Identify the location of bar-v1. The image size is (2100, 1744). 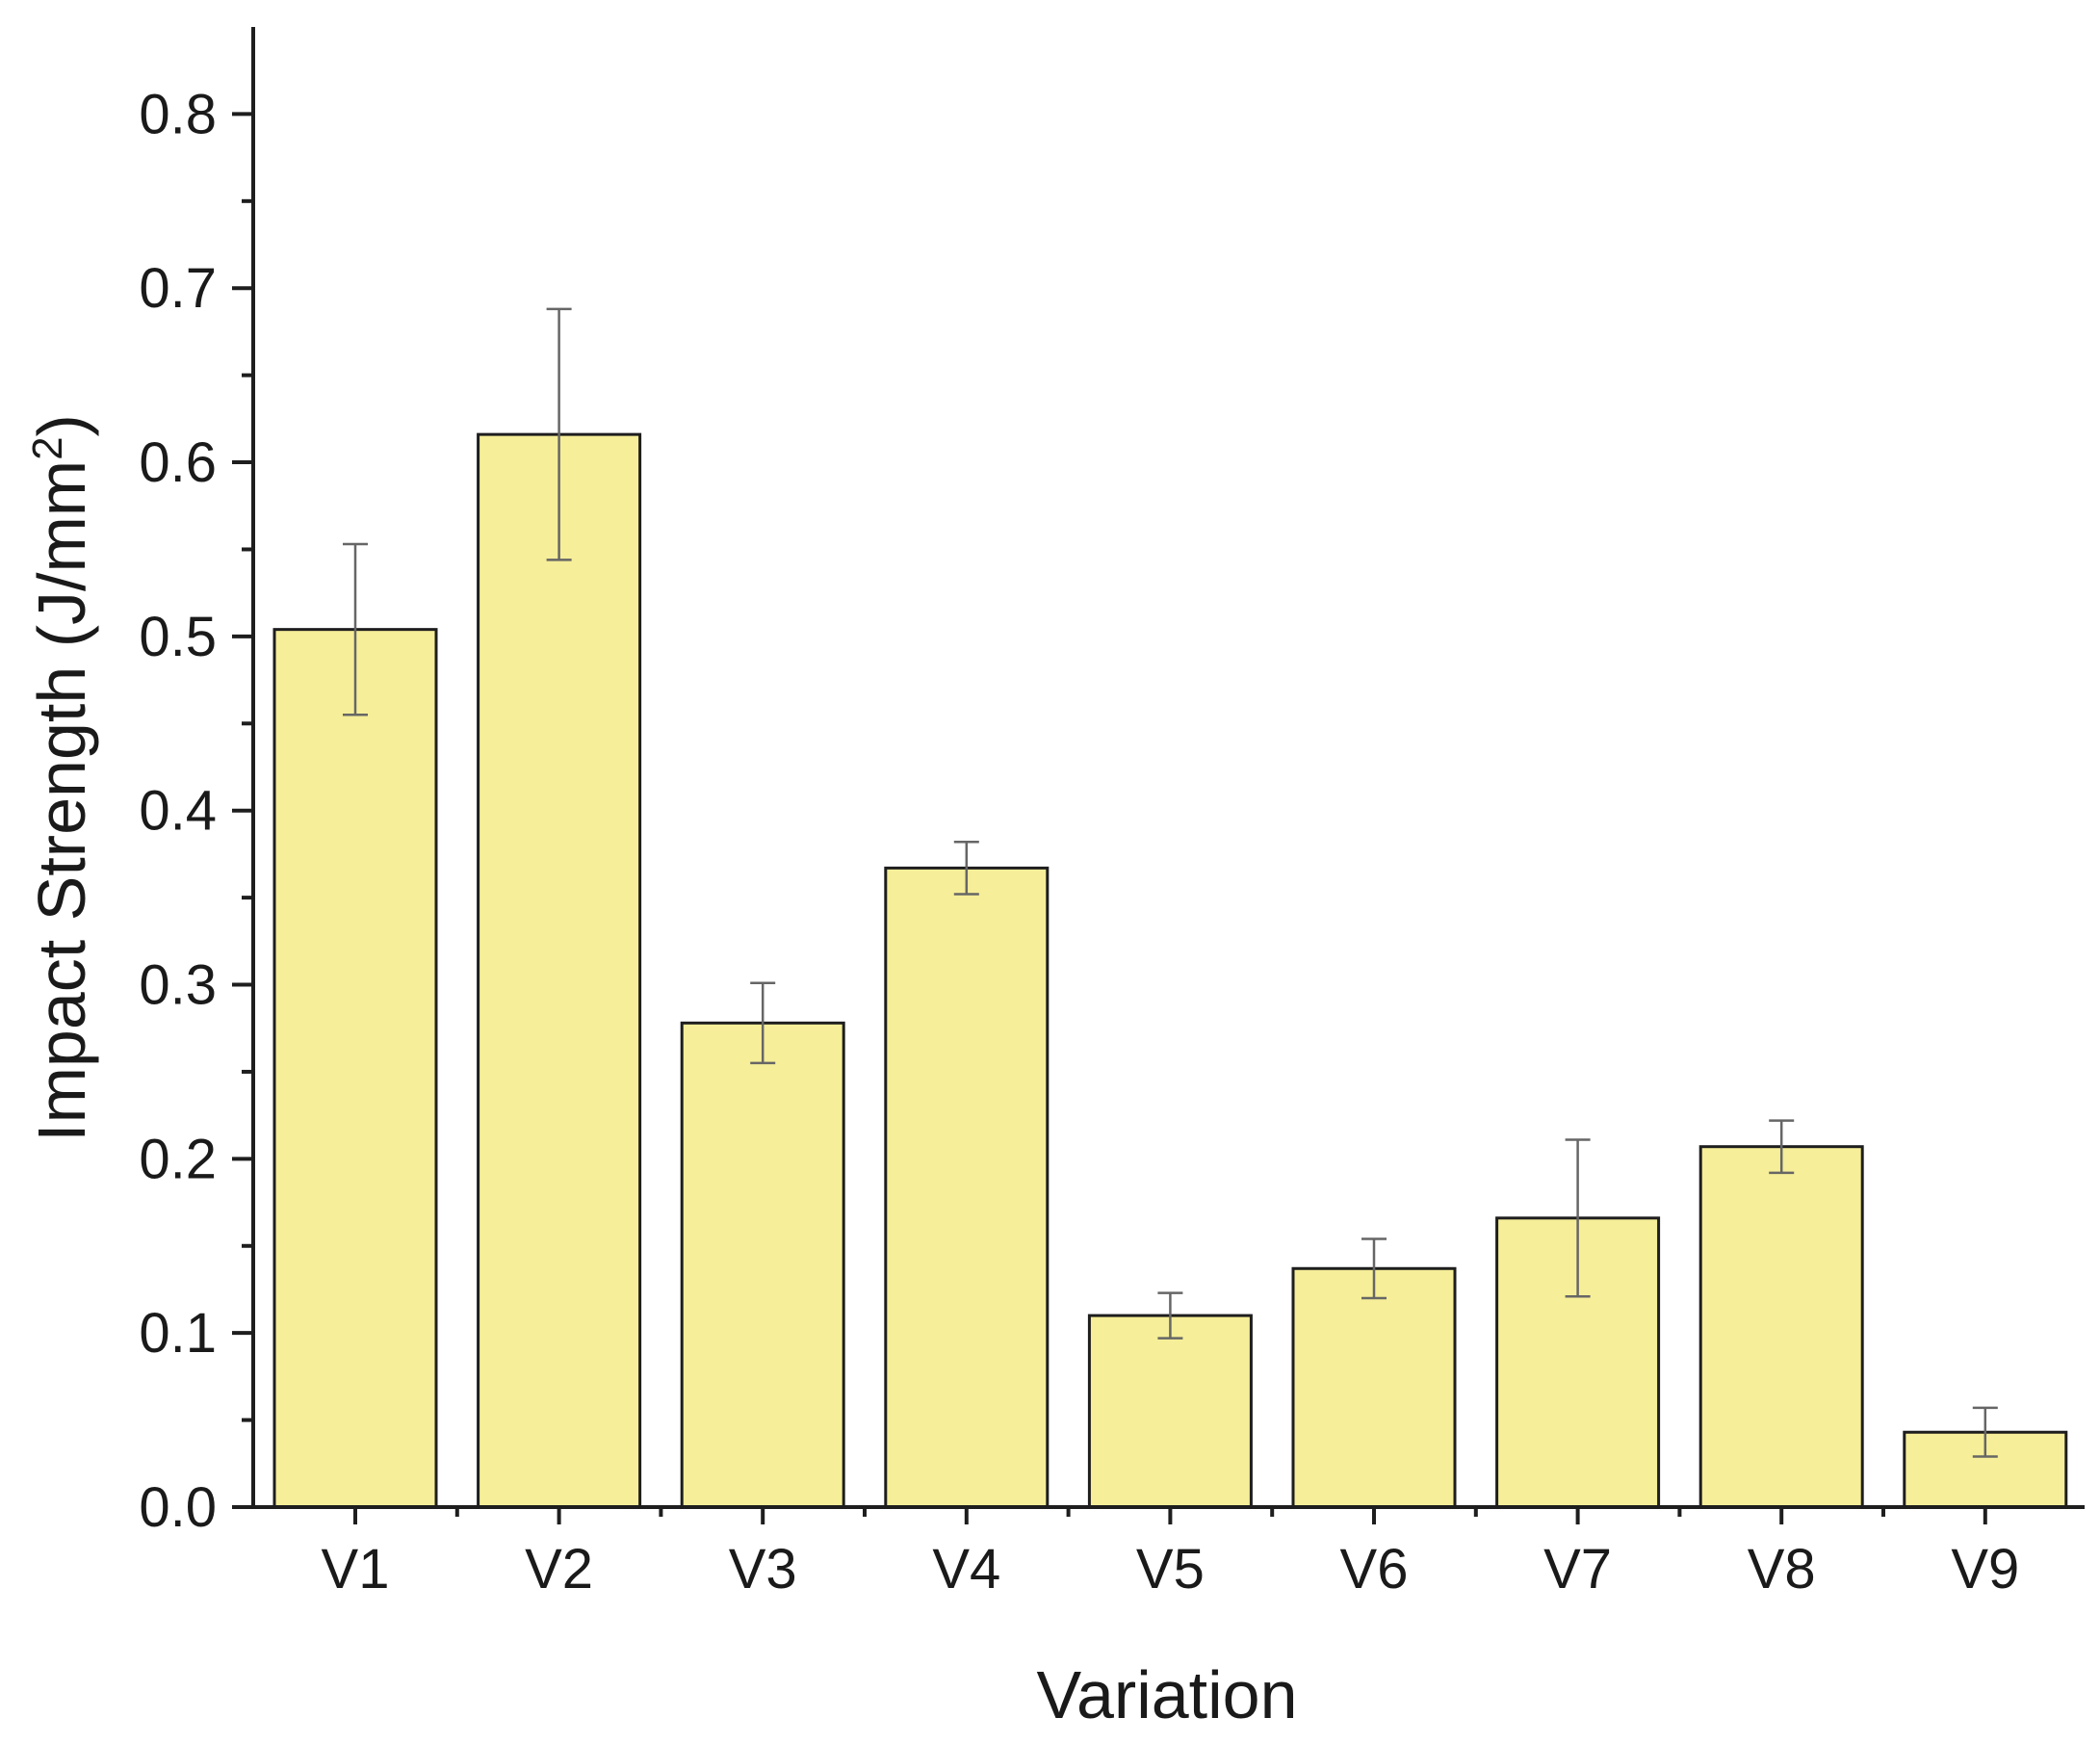
(355, 1068).